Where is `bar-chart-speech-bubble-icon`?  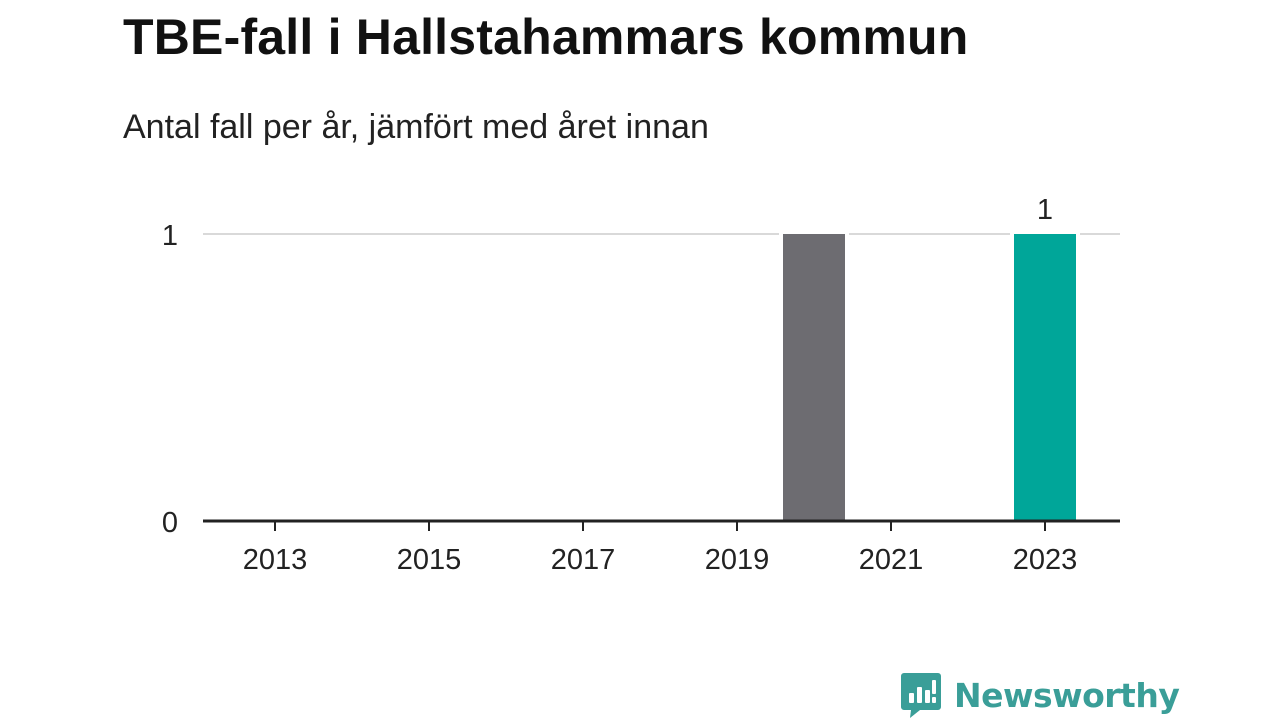
bar-chart-speech-bubble-icon is located at coordinates (921, 695).